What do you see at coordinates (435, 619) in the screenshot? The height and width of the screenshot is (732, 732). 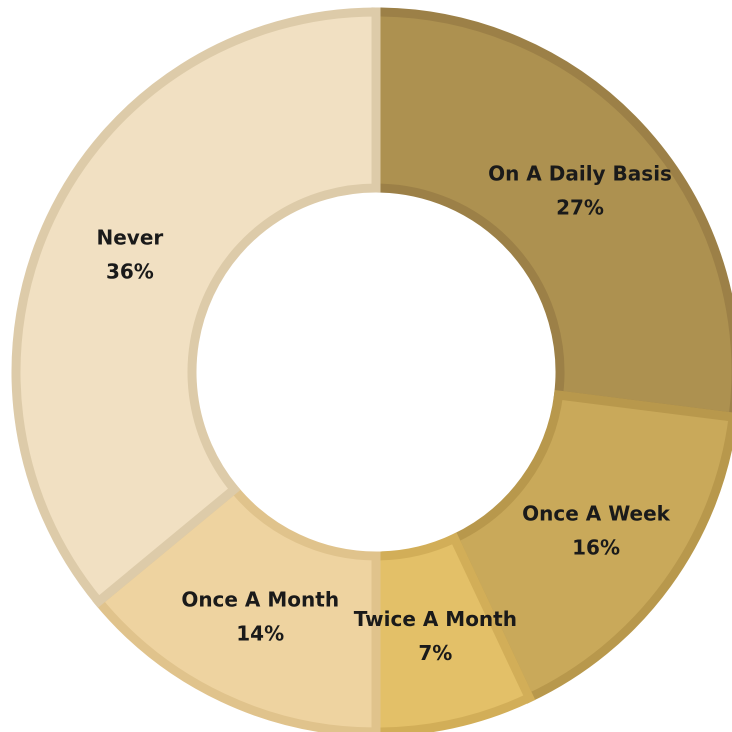 I see `slice-label: Twice A Month` at bounding box center [435, 619].